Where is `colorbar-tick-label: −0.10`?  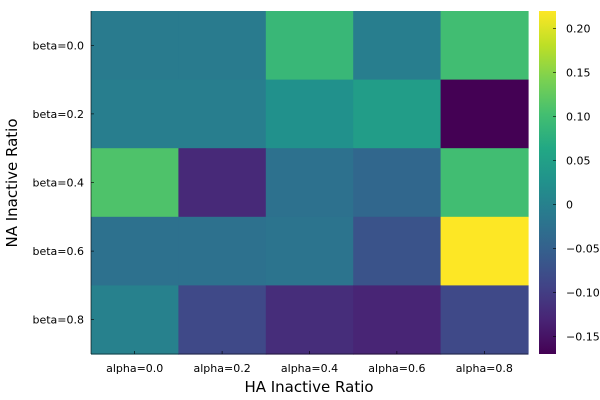 colorbar-tick-label: −0.10 is located at coordinates (583, 292).